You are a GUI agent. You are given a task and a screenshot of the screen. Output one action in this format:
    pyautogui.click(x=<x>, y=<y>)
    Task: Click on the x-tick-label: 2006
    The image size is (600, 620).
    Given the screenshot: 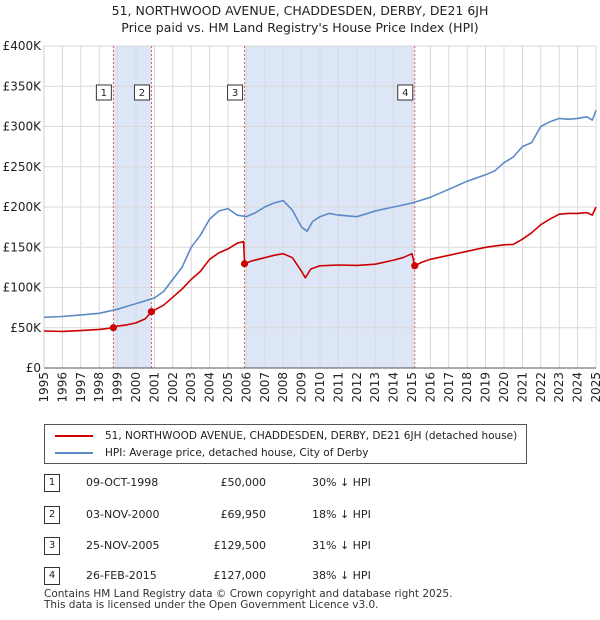 What is the action you would take?
    pyautogui.click(x=246, y=387)
    